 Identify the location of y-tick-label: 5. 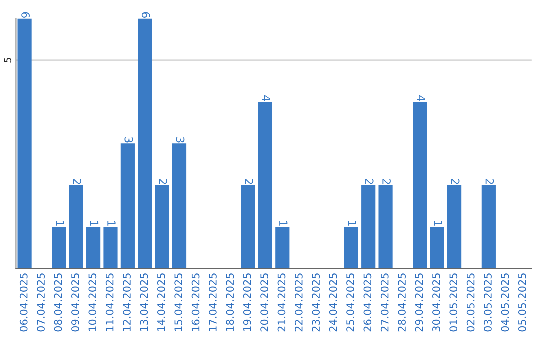
(8, 60).